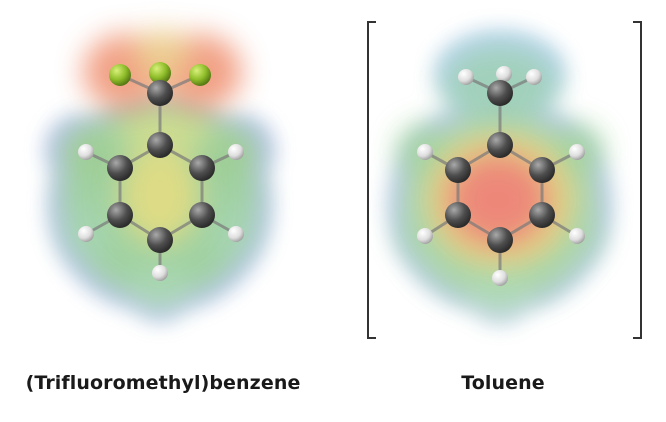  I want to click on left-bracket, so click(371, 180).